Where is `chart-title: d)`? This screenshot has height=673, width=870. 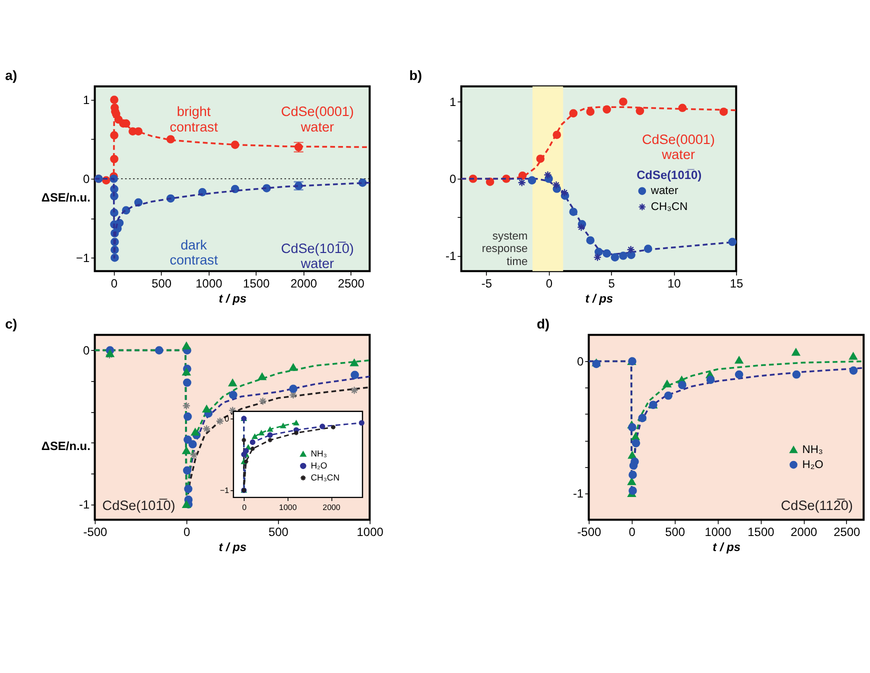
chart-title: d) is located at coordinates (543, 324).